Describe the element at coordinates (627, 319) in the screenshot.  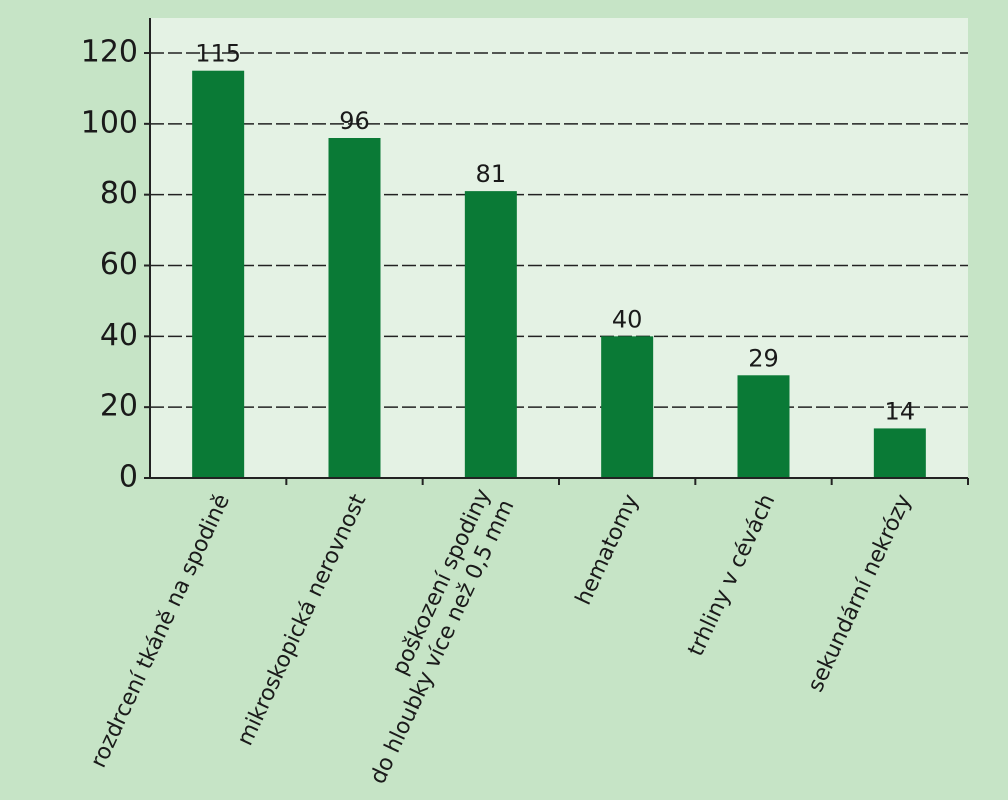
I see `value-label: 40` at that location.